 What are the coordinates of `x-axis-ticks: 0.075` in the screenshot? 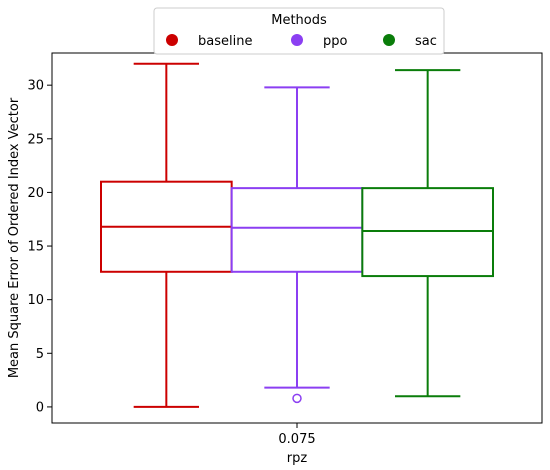 It's located at (297, 435).